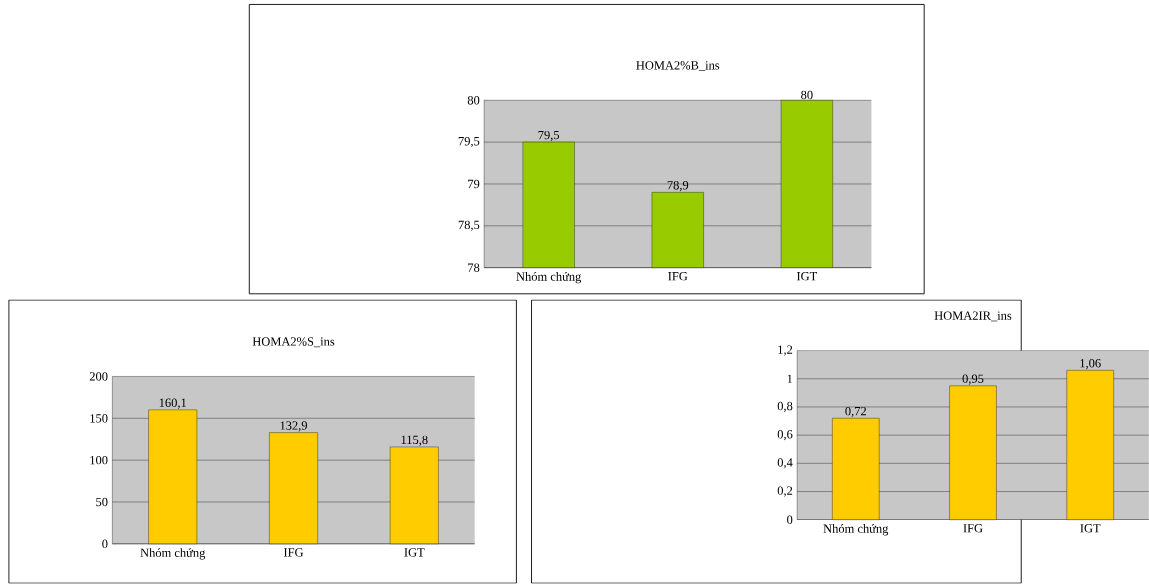 The image size is (1149, 584). I want to click on data-label: 1,06, so click(1090, 364).